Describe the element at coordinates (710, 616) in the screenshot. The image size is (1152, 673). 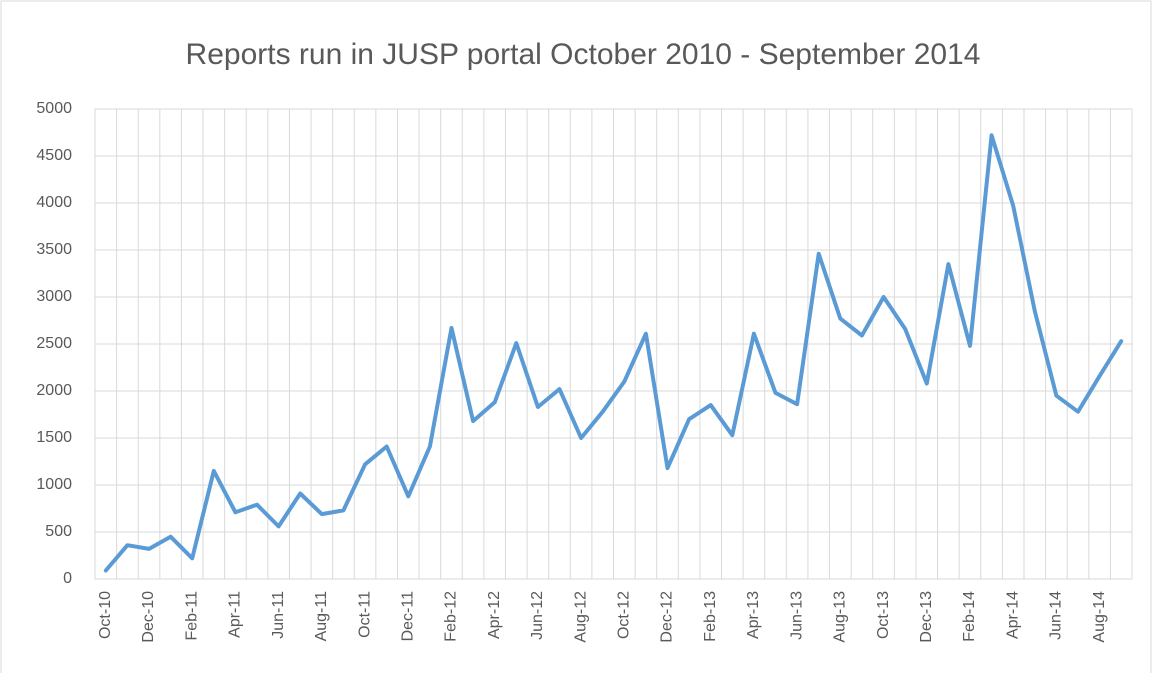
I see `x-tick-label: Feb-13` at that location.